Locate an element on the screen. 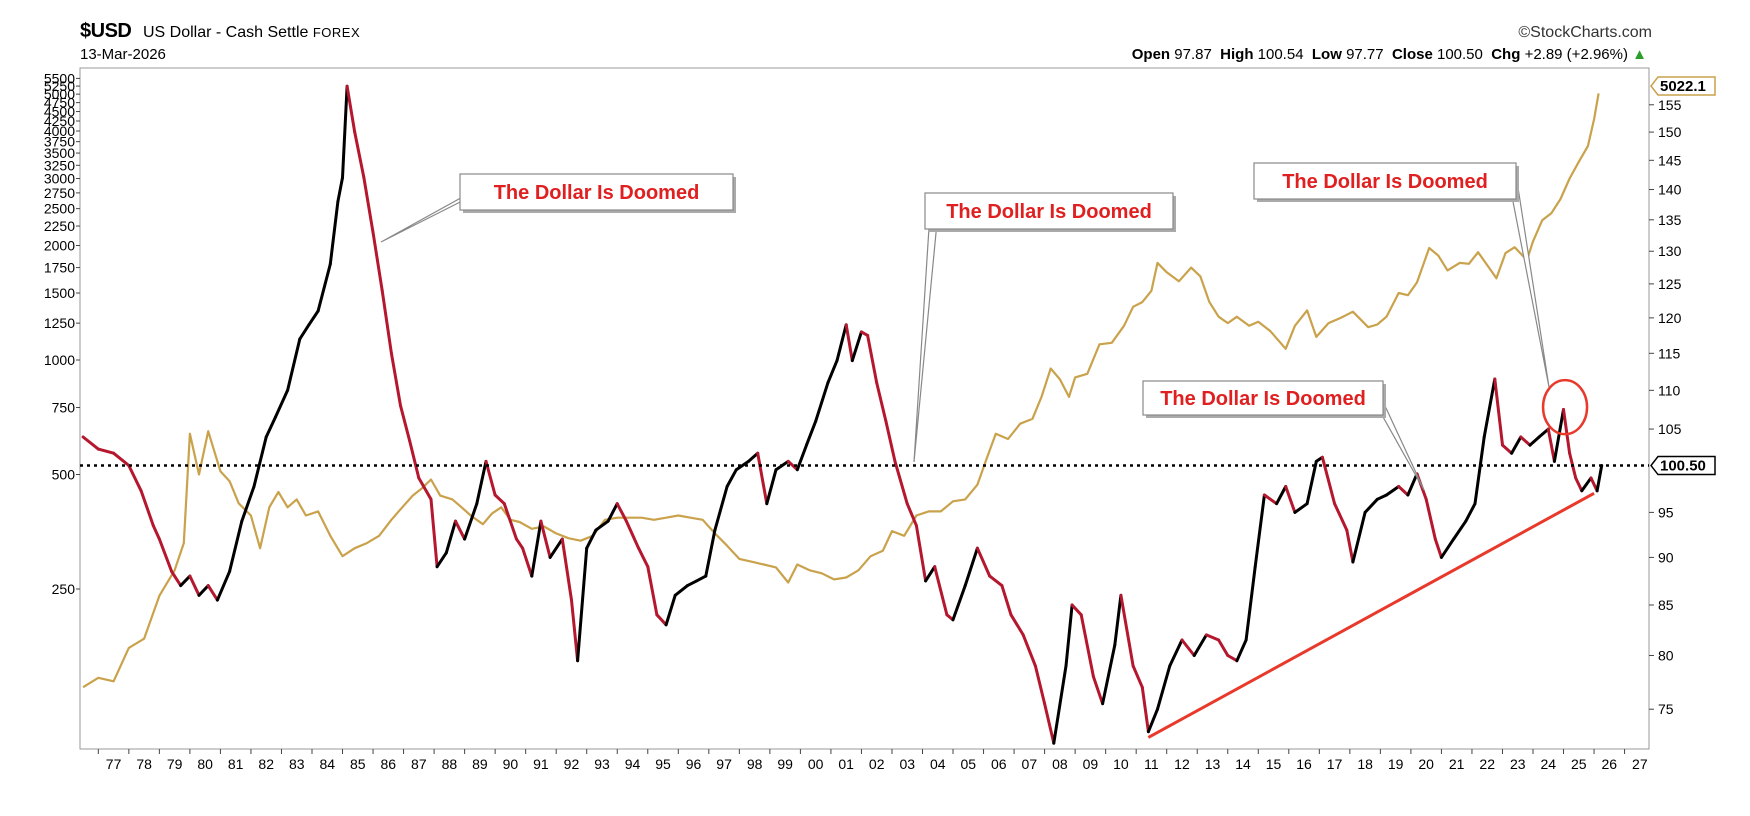 This screenshot has width=1750, height=816. symbol: $USD is located at coordinates (106, 31).